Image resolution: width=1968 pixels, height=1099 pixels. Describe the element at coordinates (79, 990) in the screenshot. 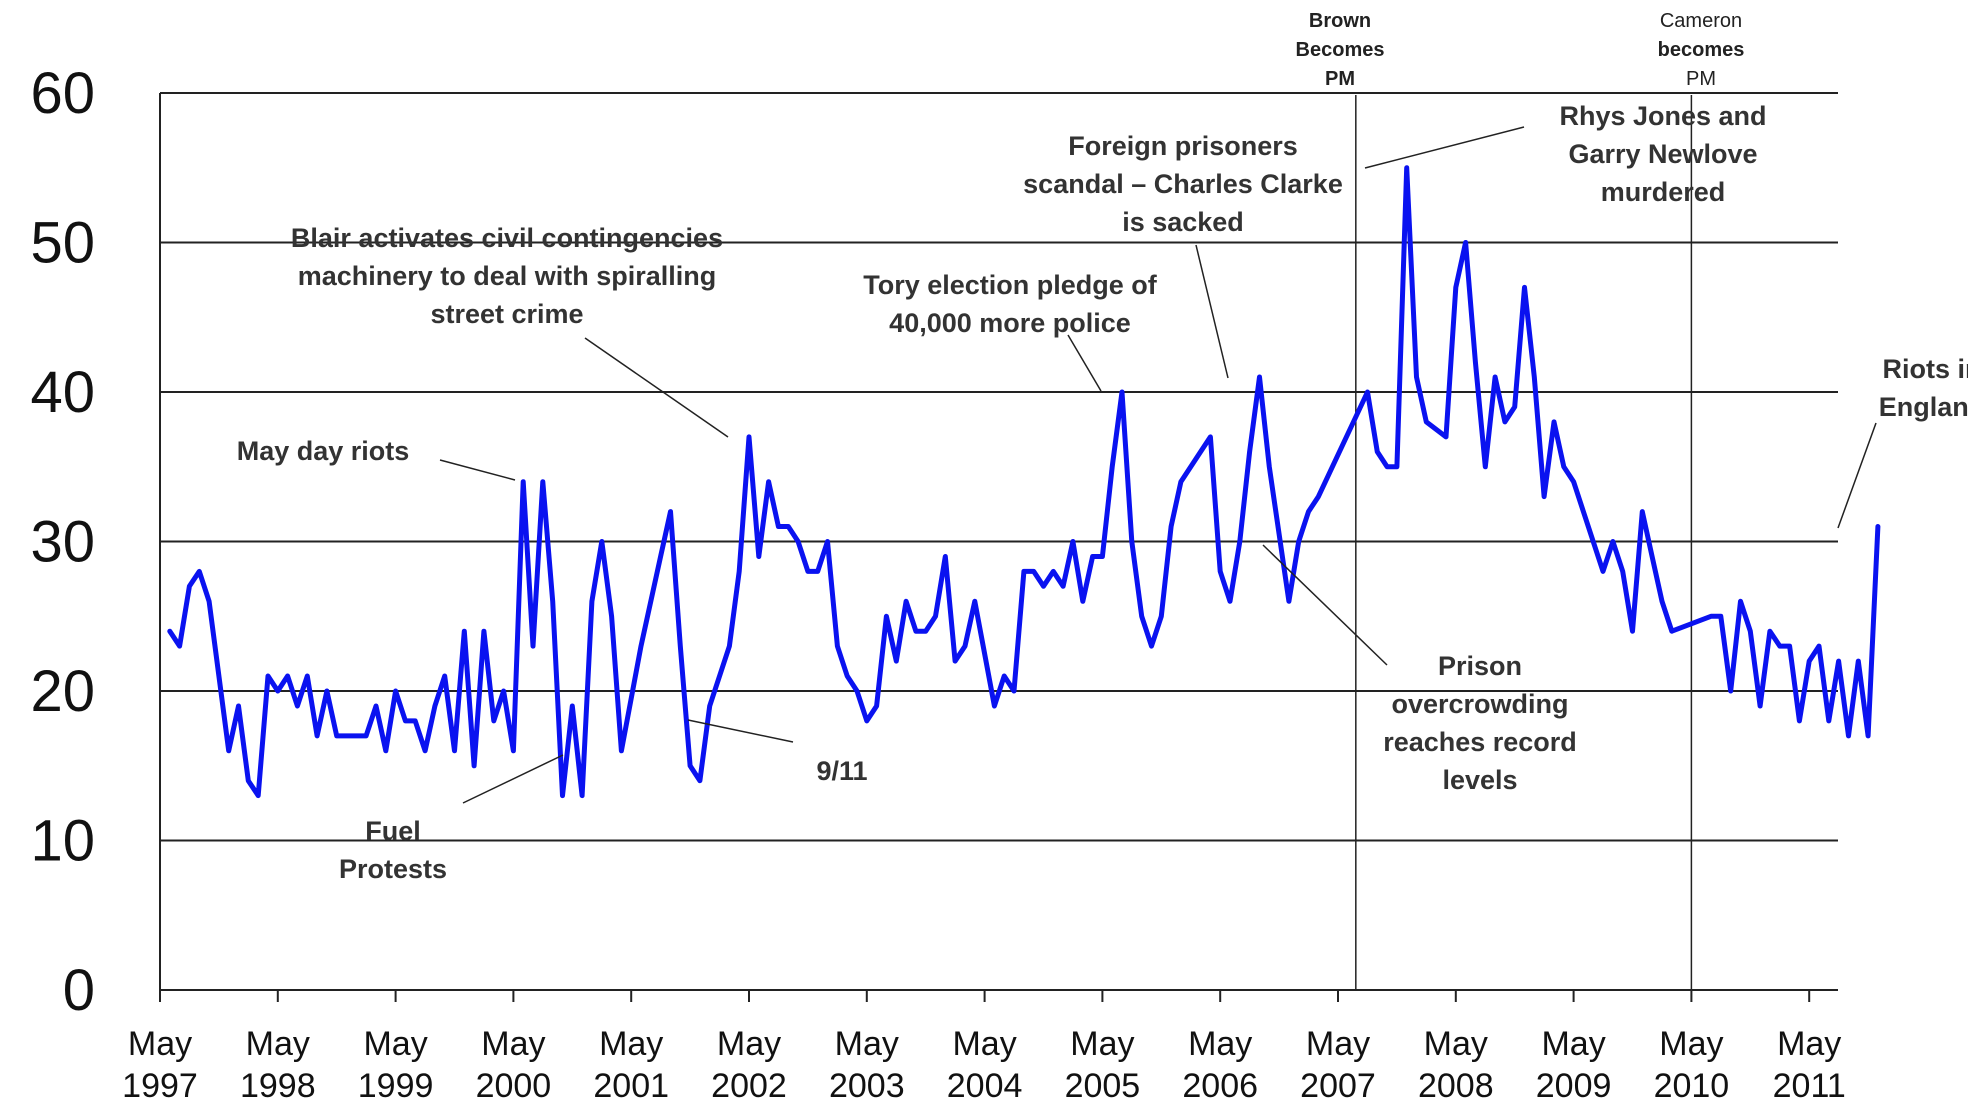

I see `y-tick-label: 0` at that location.